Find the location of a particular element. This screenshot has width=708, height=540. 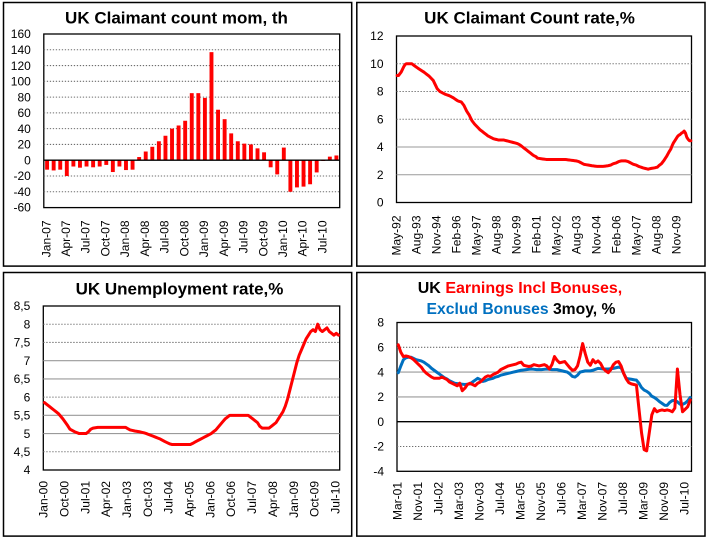

svg-text: Jan-07 is located at coordinates (46, 238).